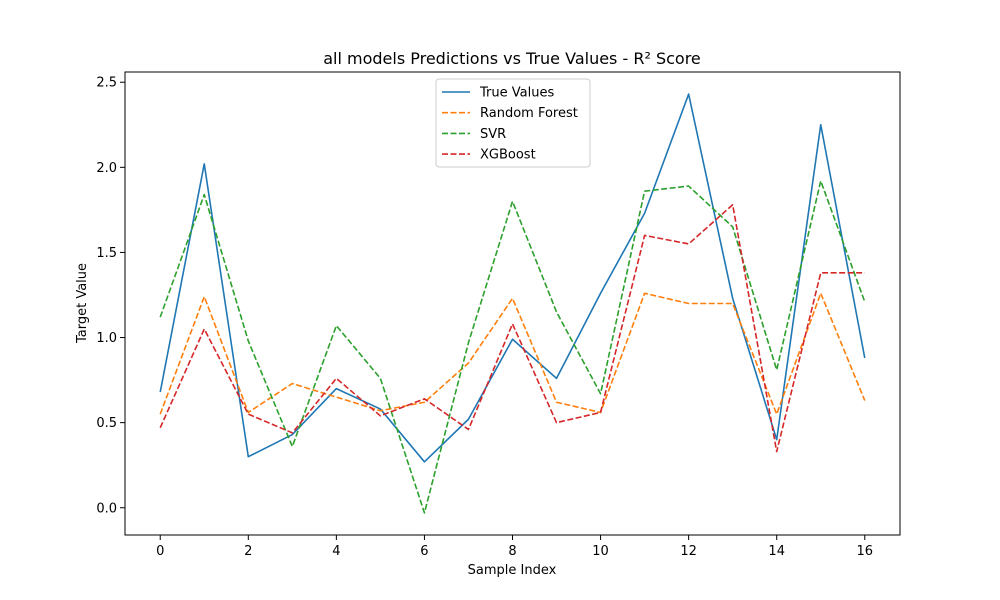 The image size is (1000, 600). Describe the element at coordinates (82, 303) in the screenshot. I see `y-axis-label: Target Value` at that location.